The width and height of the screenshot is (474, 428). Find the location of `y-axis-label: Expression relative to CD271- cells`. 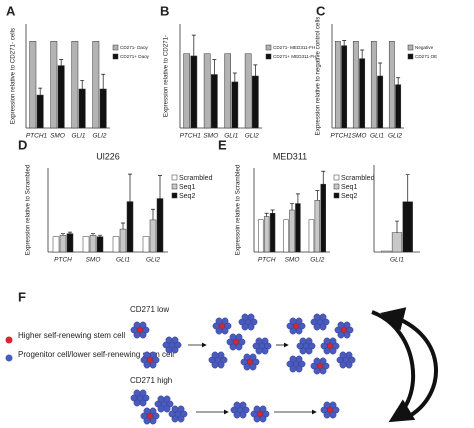

y-axis-label: Expression relative to CD271- cells is located at coordinates (13, 76).